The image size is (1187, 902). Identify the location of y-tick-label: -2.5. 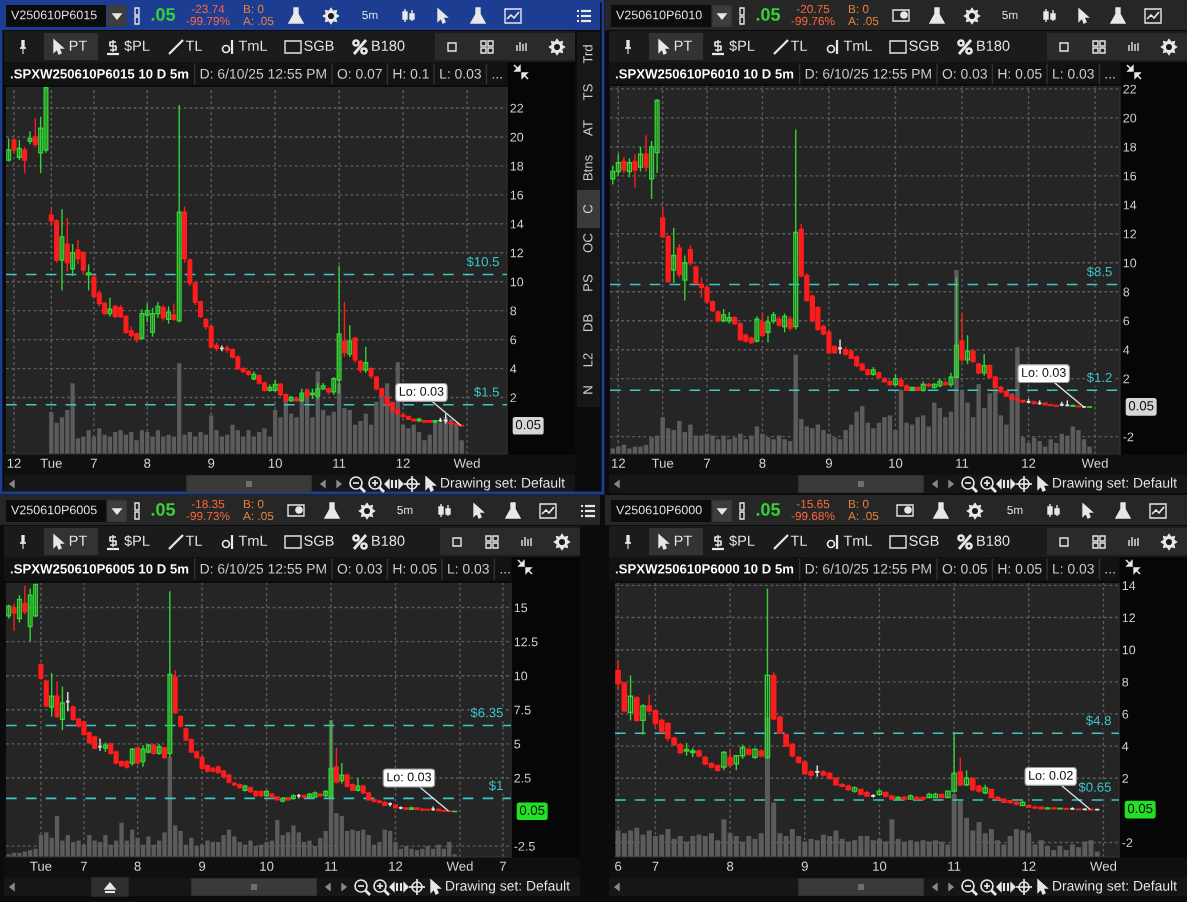
(524, 846).